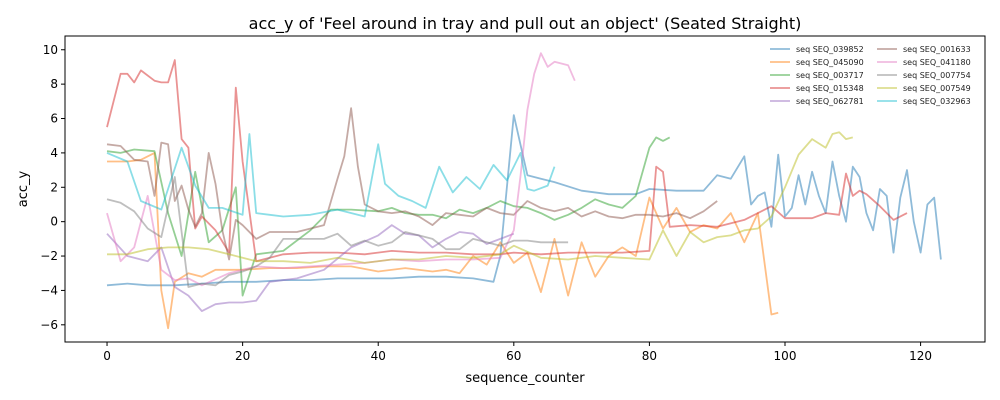 The image size is (1000, 400). I want to click on legend-label: seq SEQ_007549, so click(937, 88).